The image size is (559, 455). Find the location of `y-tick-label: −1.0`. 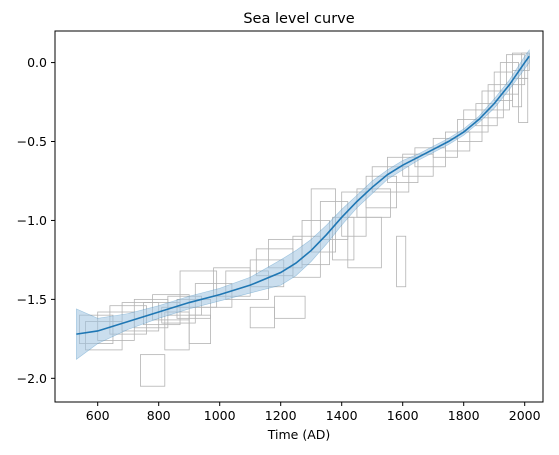

y-tick-label: −1.0 is located at coordinates (32, 220).